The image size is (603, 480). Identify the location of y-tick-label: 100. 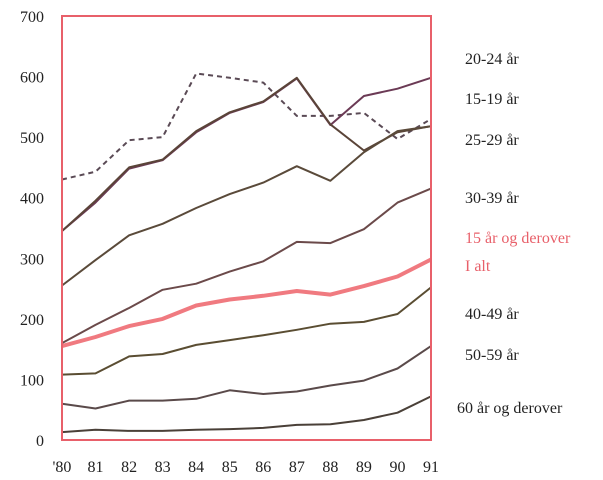
(32, 380).